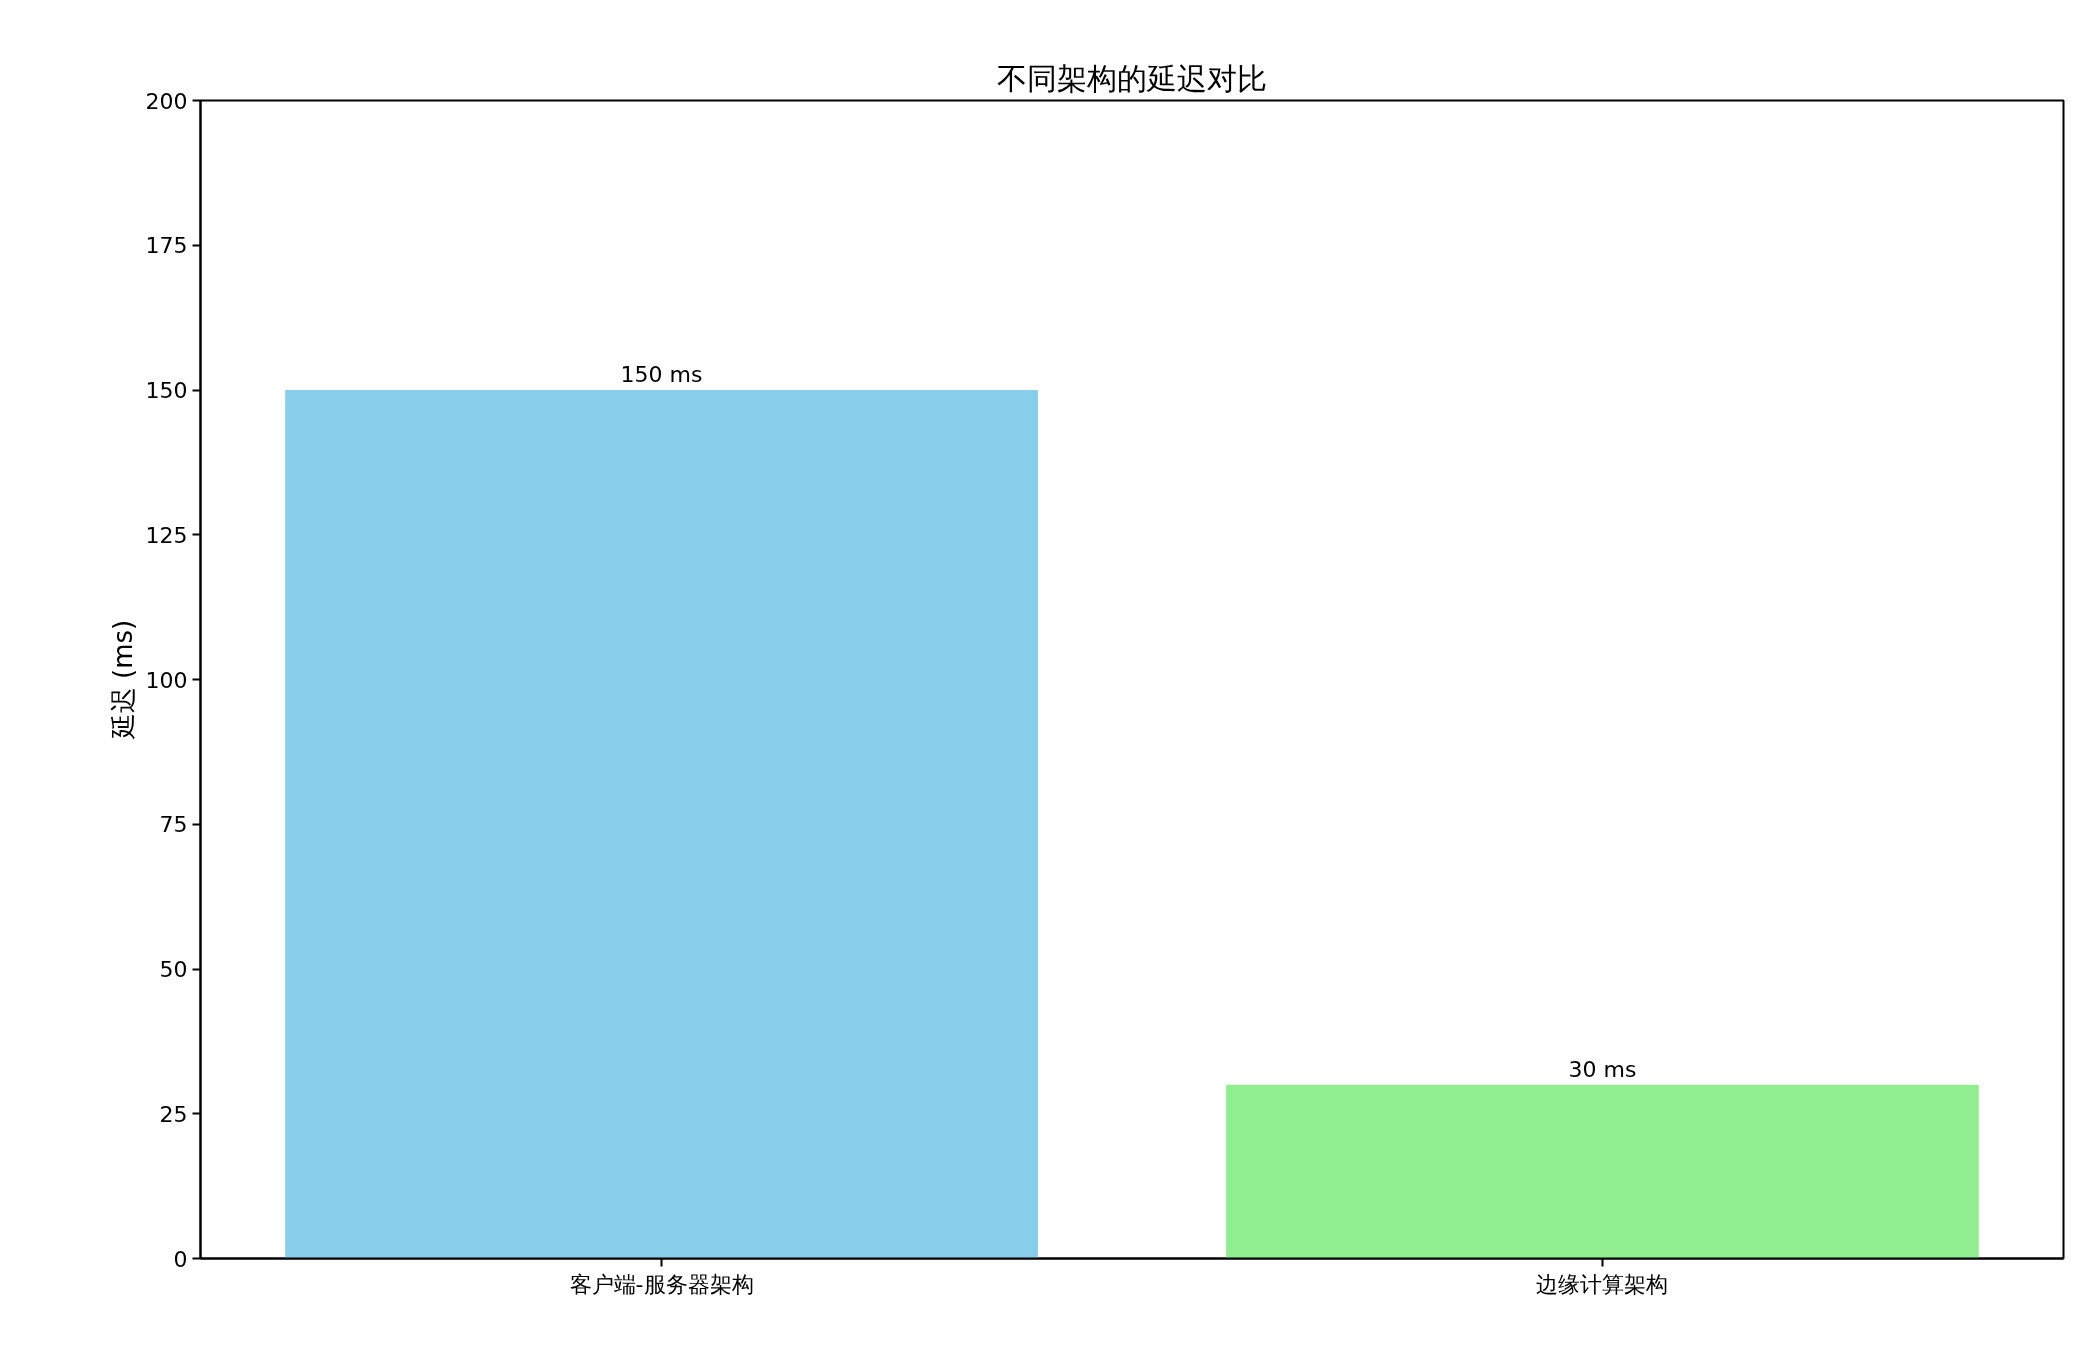  I want to click on data-label: 30 ms, so click(1602, 1069).